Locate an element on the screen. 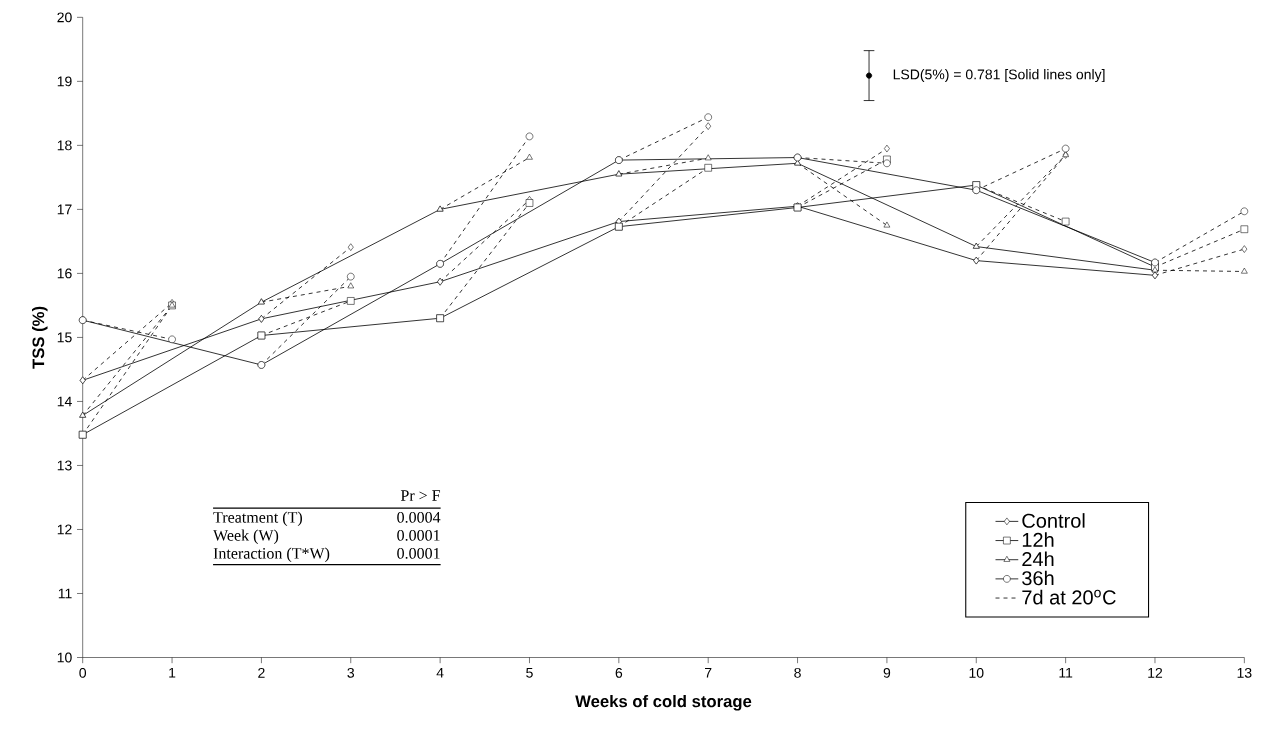 The image size is (1263, 734). x-tick-label: 13 is located at coordinates (1244, 673).